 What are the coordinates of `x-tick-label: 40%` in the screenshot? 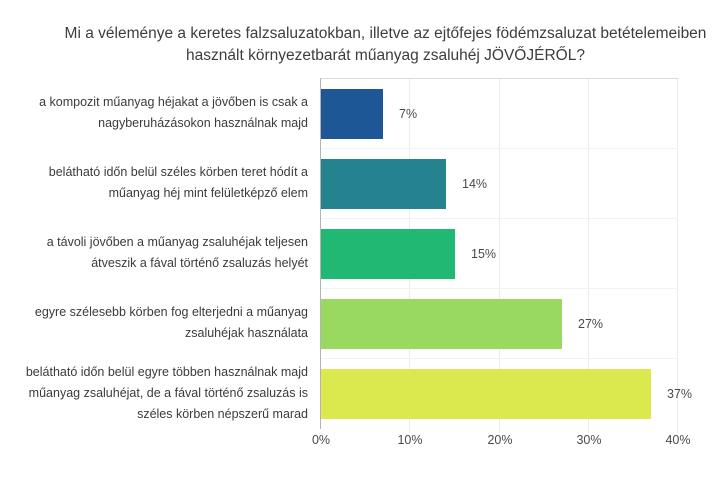 It's located at (678, 440).